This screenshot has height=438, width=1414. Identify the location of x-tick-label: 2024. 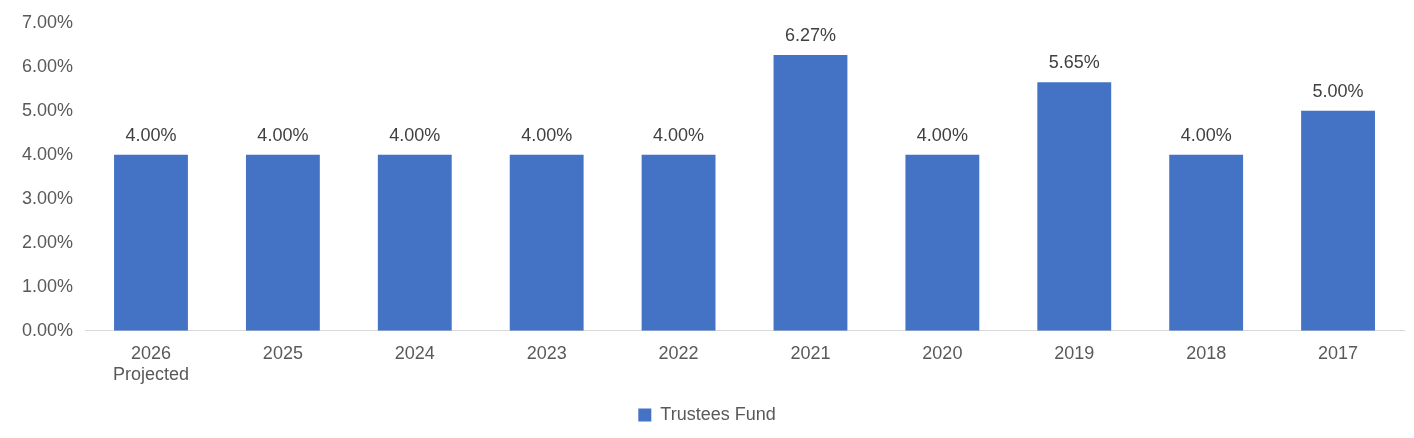
(414, 352).